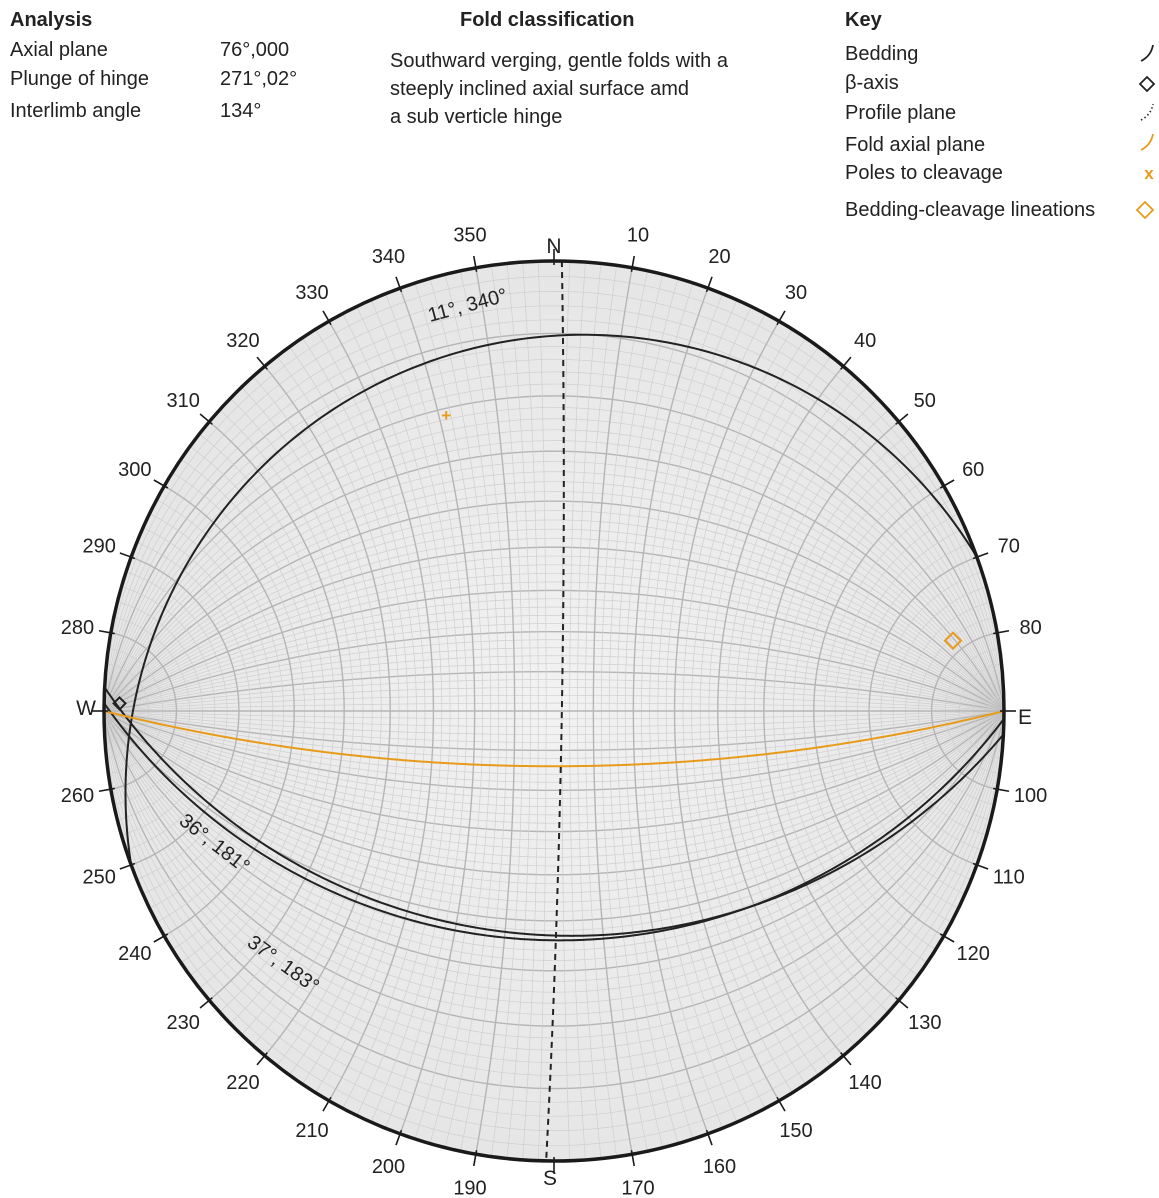 The height and width of the screenshot is (1198, 1159). I want to click on azimuth-label: 200, so click(388, 1167).